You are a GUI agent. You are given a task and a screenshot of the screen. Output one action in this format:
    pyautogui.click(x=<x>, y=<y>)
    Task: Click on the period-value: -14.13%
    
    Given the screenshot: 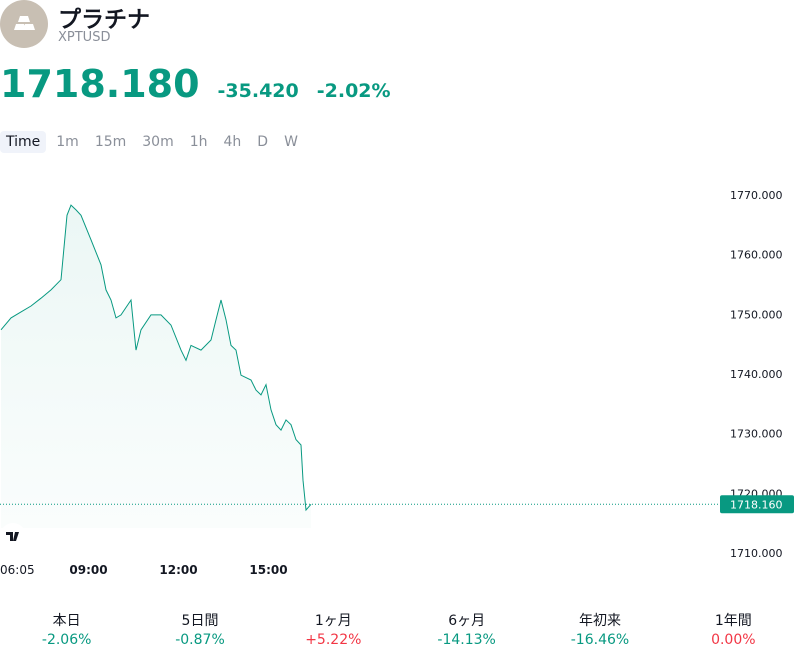 What is the action you would take?
    pyautogui.click(x=466, y=640)
    